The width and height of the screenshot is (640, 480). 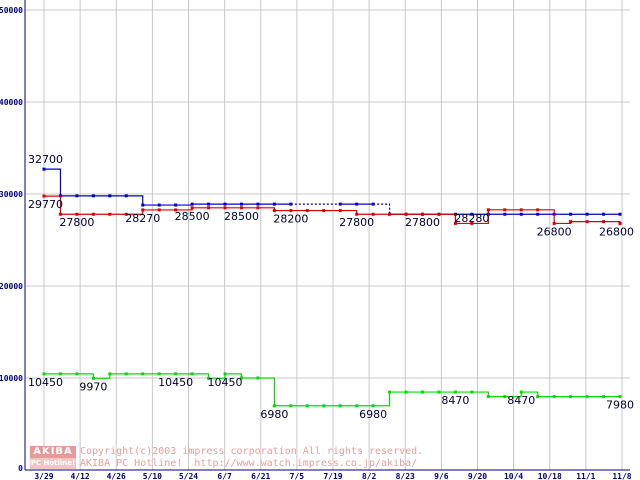 What do you see at coordinates (188, 476) in the screenshot?
I see `x-tick-label: 5/24` at bounding box center [188, 476].